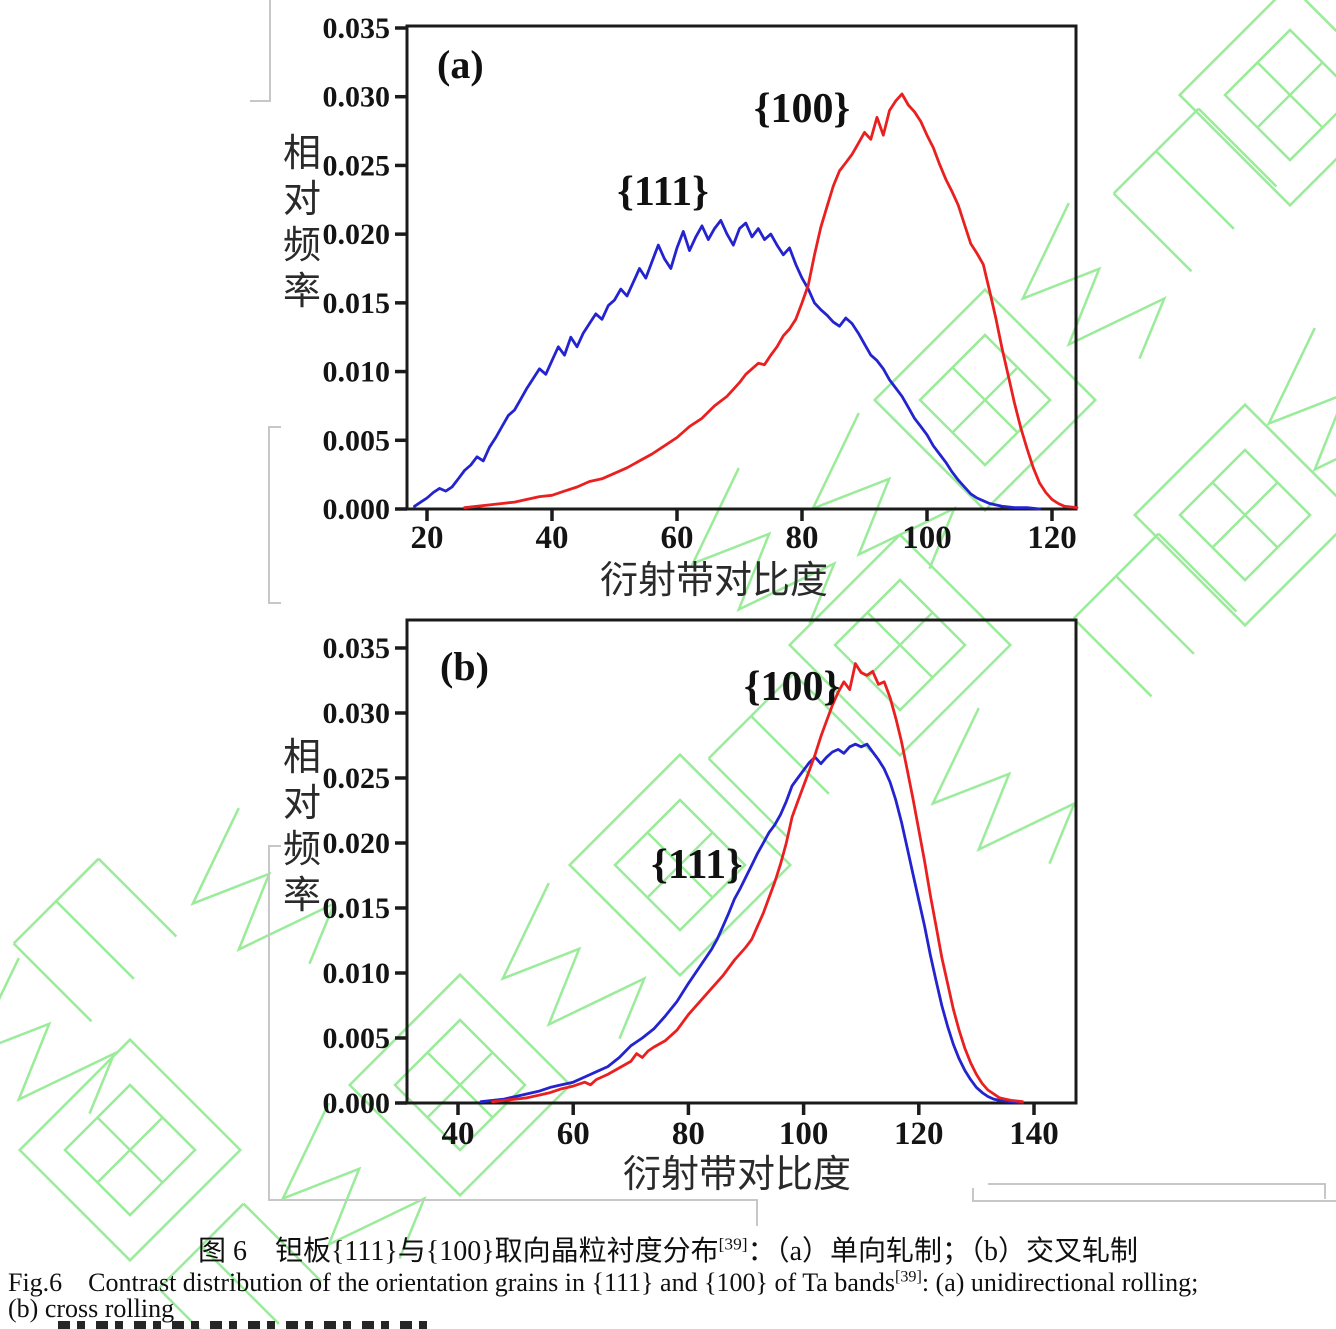 The height and width of the screenshot is (1329, 1336). What do you see at coordinates (464, 666) in the screenshot?
I see `panel-label: (b)` at bounding box center [464, 666].